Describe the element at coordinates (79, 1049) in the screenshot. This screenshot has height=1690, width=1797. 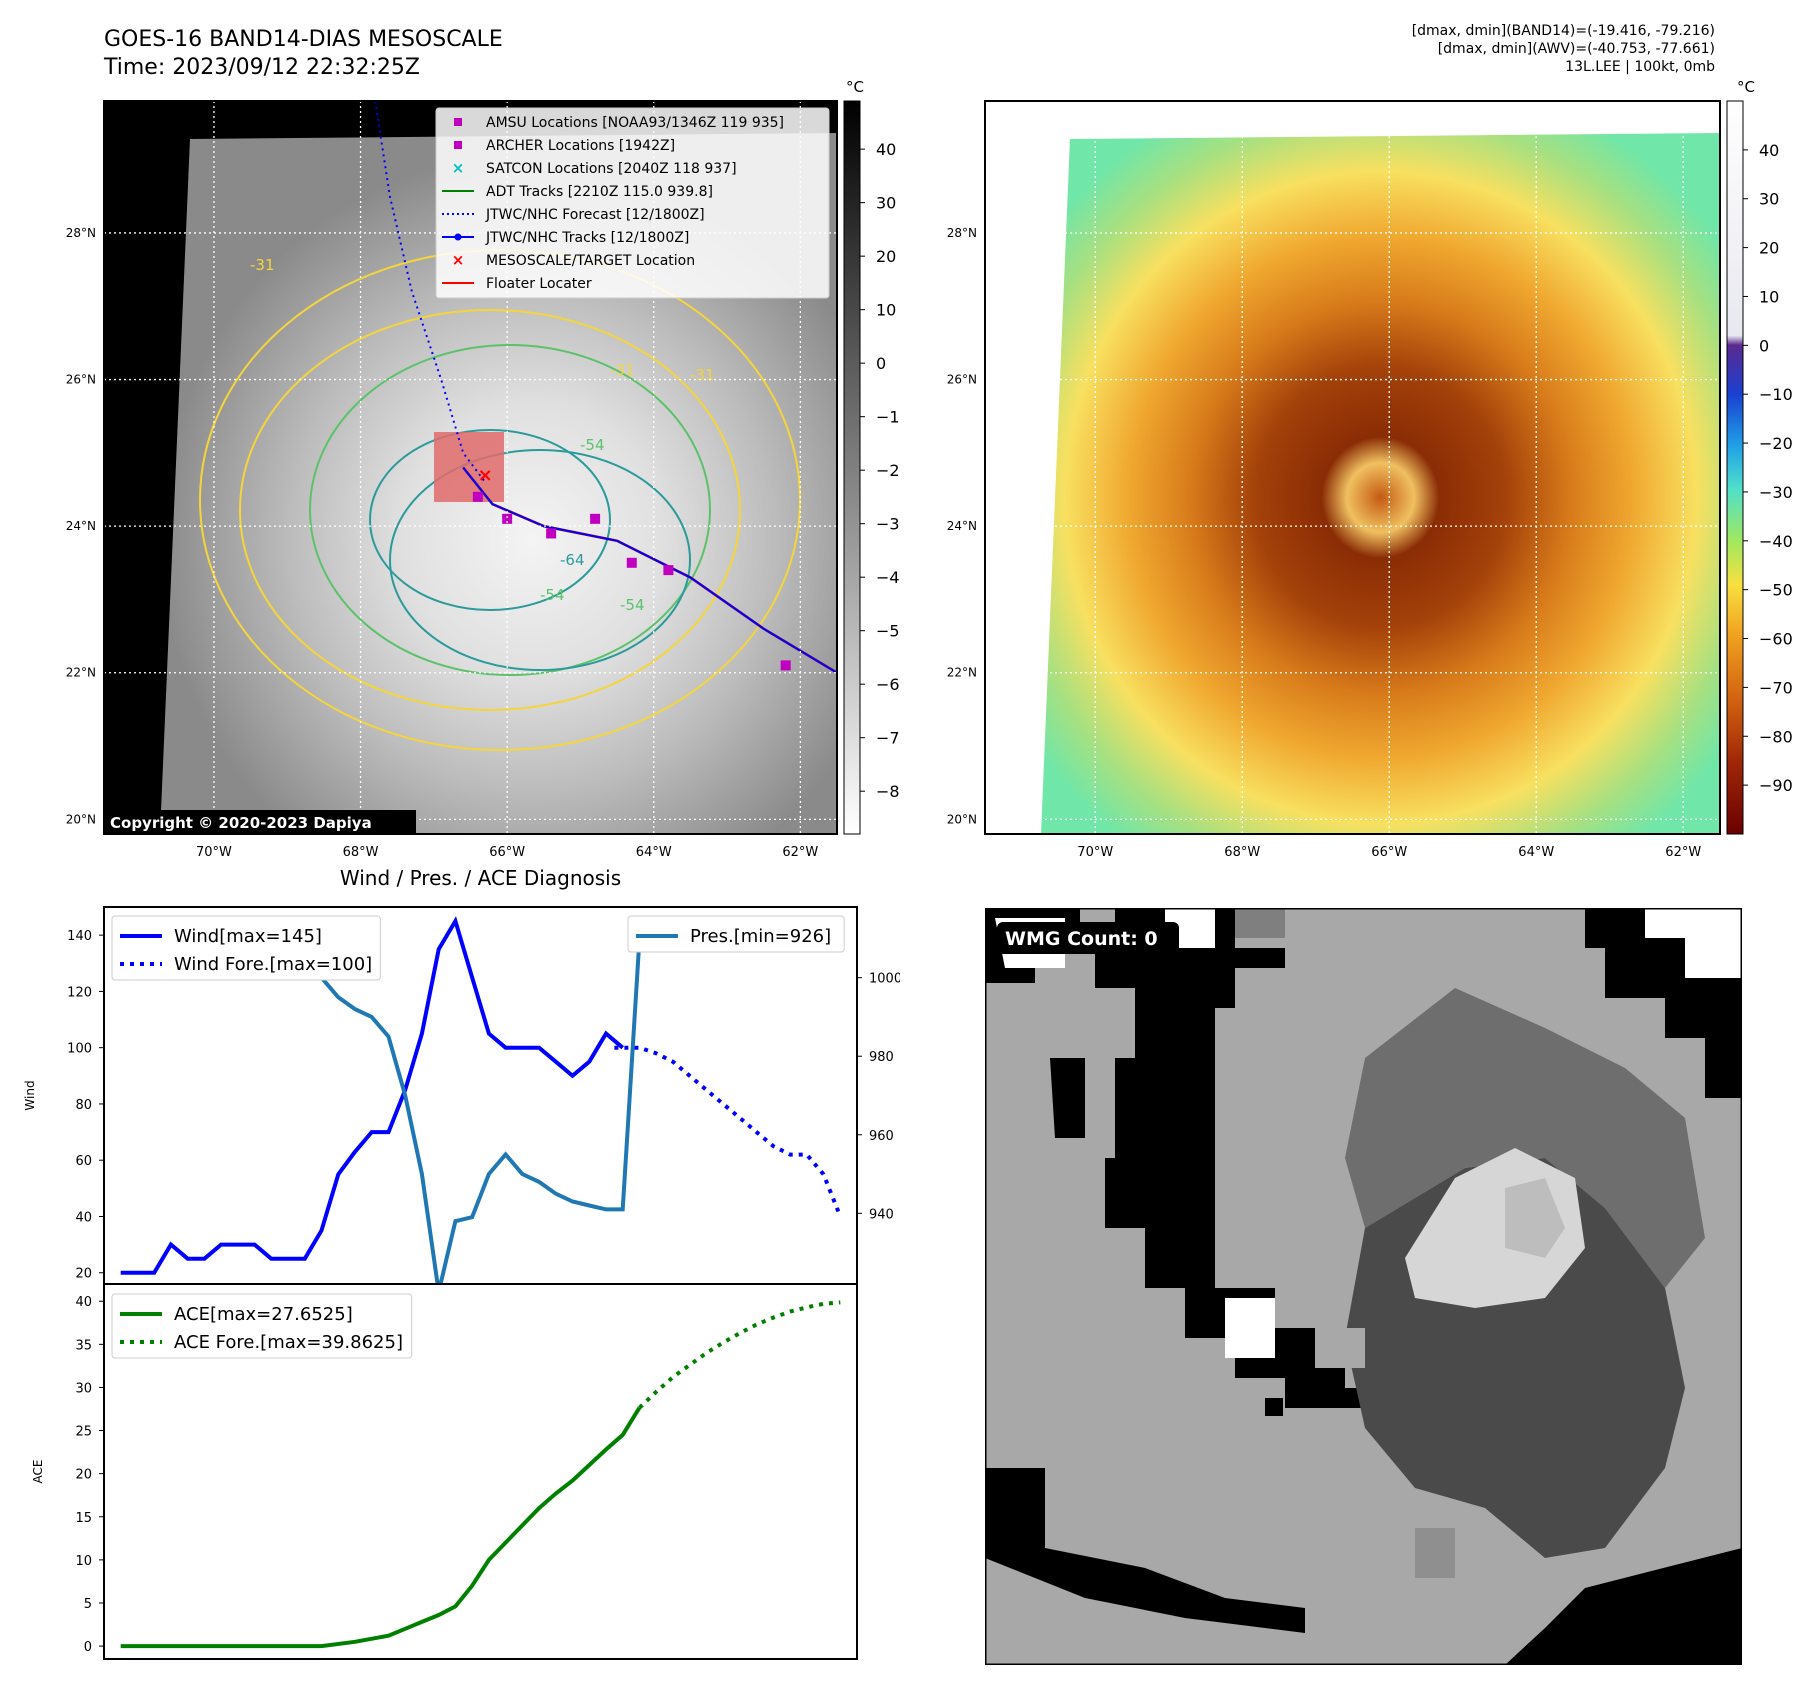
I see `y-tick-label: 100` at that location.